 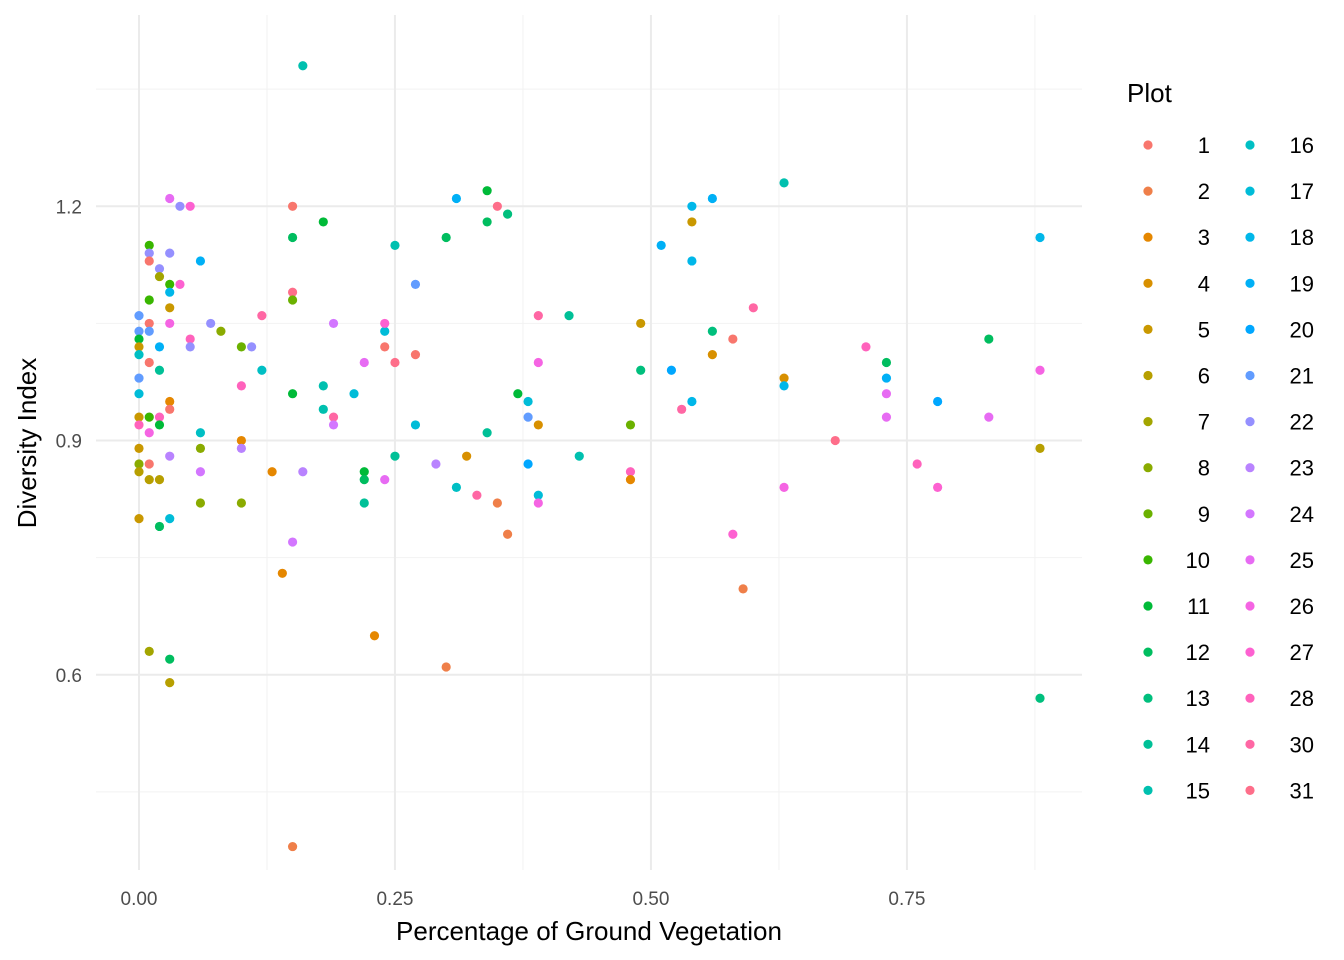 What do you see at coordinates (589, 931) in the screenshot?
I see `x-axis-title: Percentage of Ground Vegetation` at bounding box center [589, 931].